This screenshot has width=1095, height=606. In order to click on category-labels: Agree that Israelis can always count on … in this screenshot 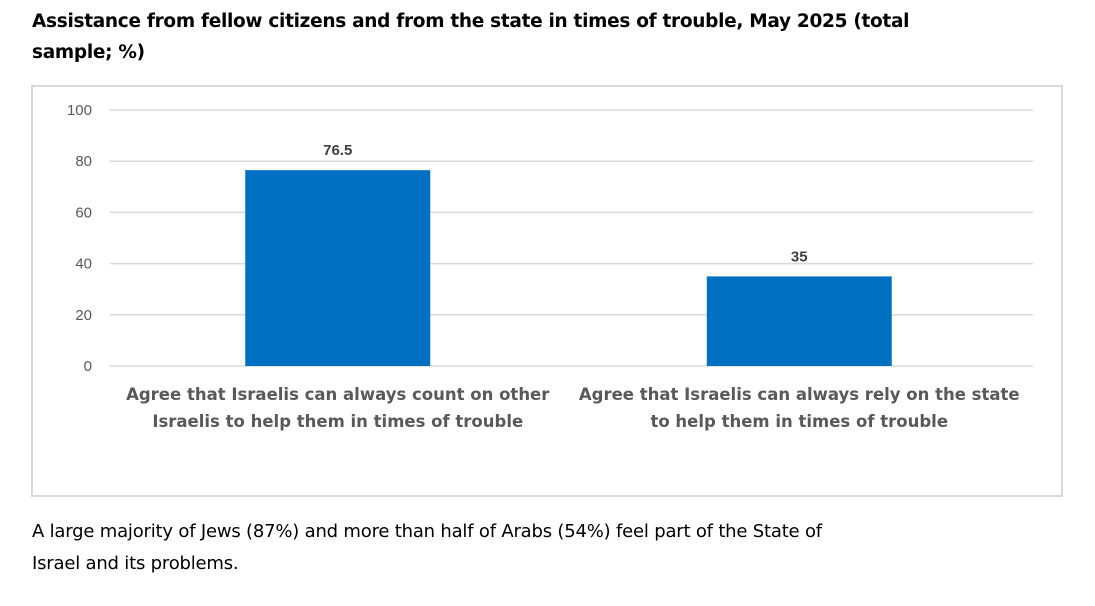, I will do `click(573, 408)`.